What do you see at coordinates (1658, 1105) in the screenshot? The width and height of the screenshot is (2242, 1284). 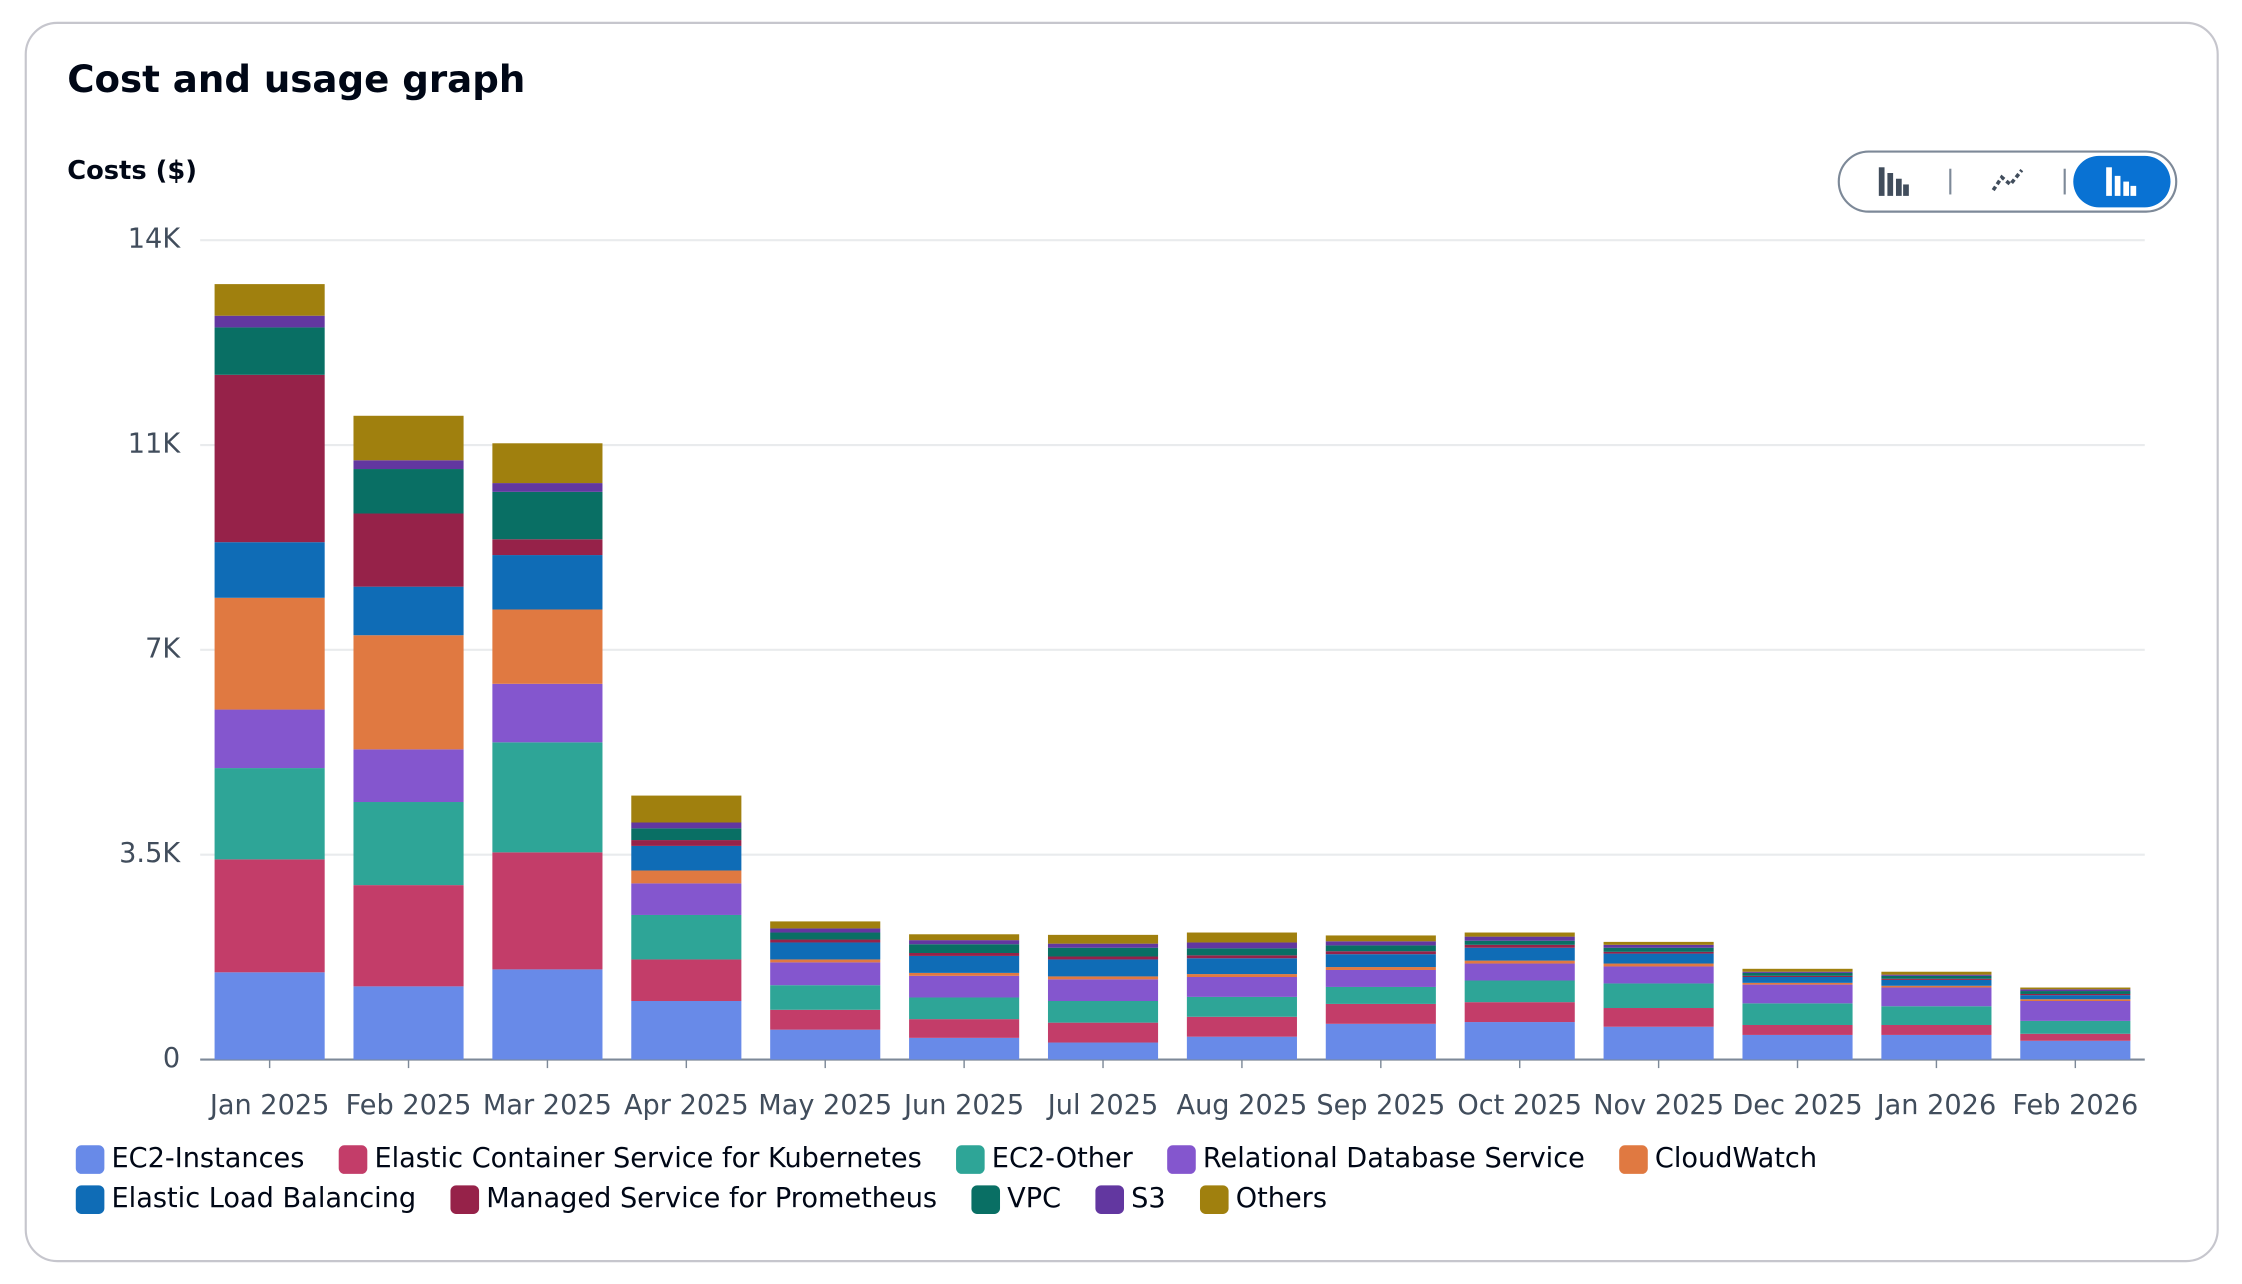 I see `x-tick-label: Nov 2025` at bounding box center [1658, 1105].